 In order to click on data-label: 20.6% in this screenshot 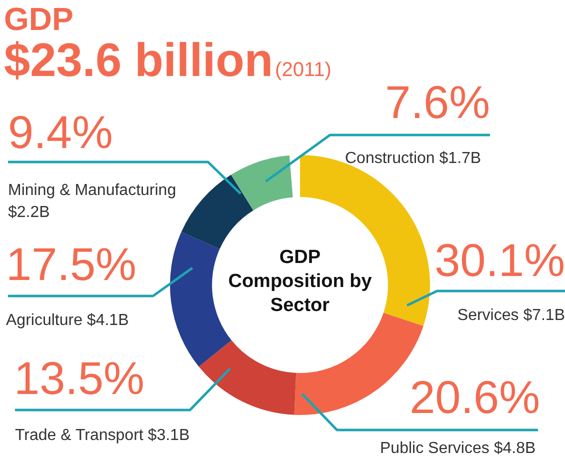, I will do `click(475, 397)`.